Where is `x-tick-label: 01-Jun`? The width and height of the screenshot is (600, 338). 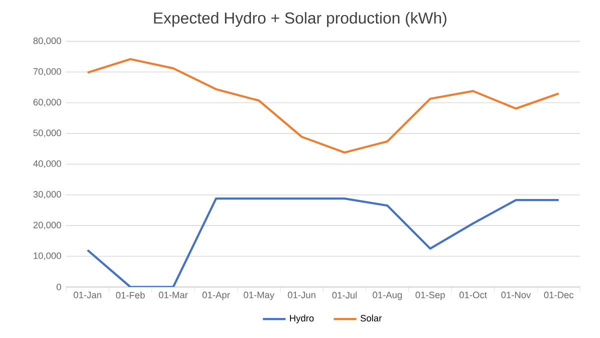 x-tick-label: 01-Jun is located at coordinates (302, 295).